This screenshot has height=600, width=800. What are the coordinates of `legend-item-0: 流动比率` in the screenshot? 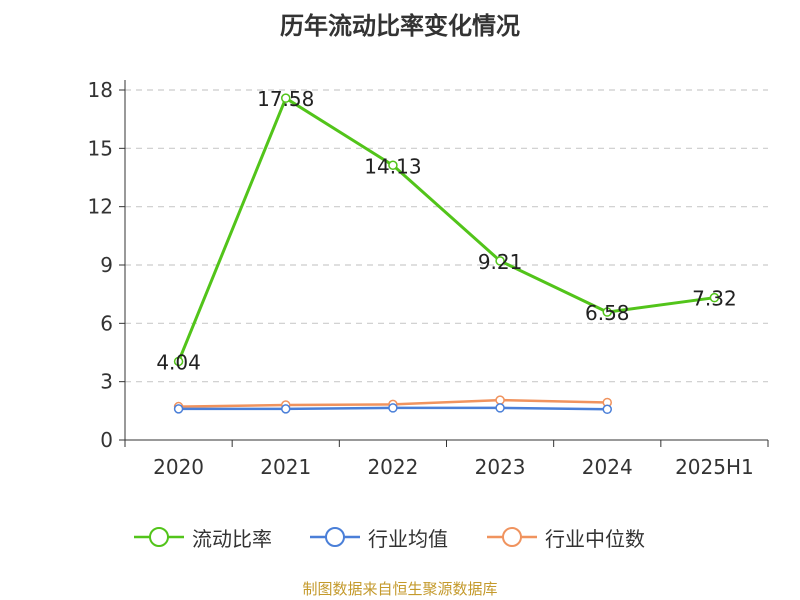 It's located at (203, 537).